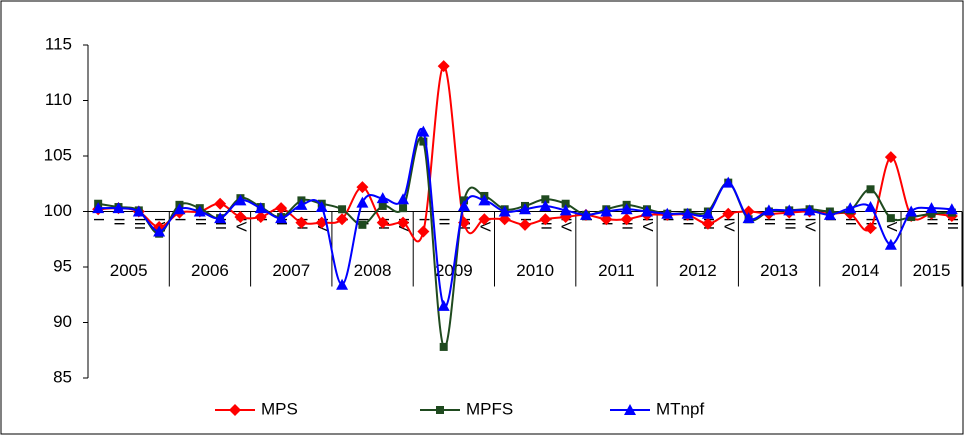 The height and width of the screenshot is (436, 965). Describe the element at coordinates (535, 270) in the screenshot. I see `x-group-label: 2010` at that location.